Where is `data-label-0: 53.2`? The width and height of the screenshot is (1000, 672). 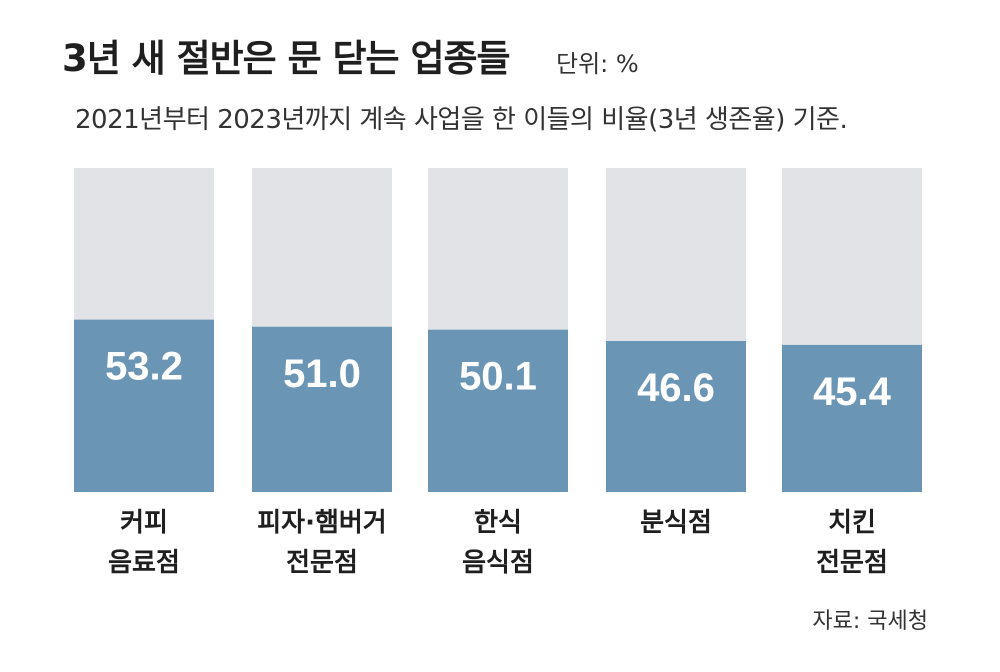
data-label-0: 53.2 is located at coordinates (144, 367).